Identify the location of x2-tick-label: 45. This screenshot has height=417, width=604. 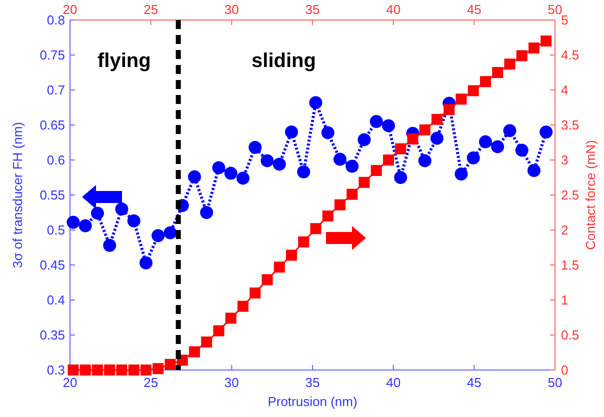
(474, 382).